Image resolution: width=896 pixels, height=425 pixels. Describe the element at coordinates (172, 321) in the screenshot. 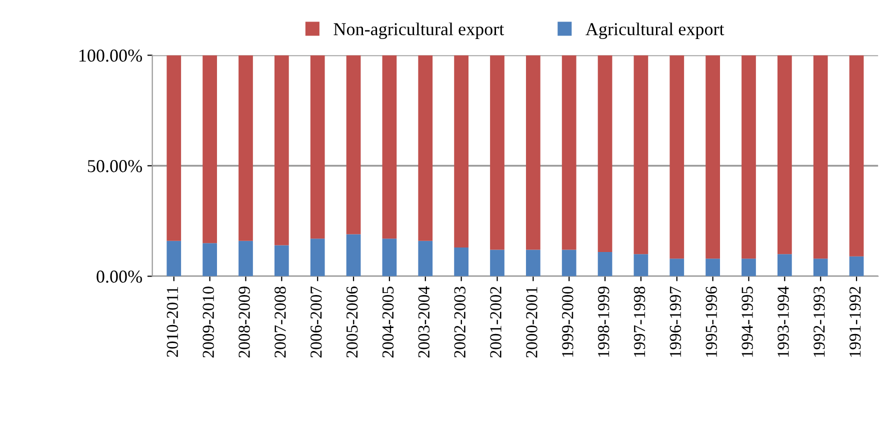

I see `x-tick-label: 2010-2011` at that location.